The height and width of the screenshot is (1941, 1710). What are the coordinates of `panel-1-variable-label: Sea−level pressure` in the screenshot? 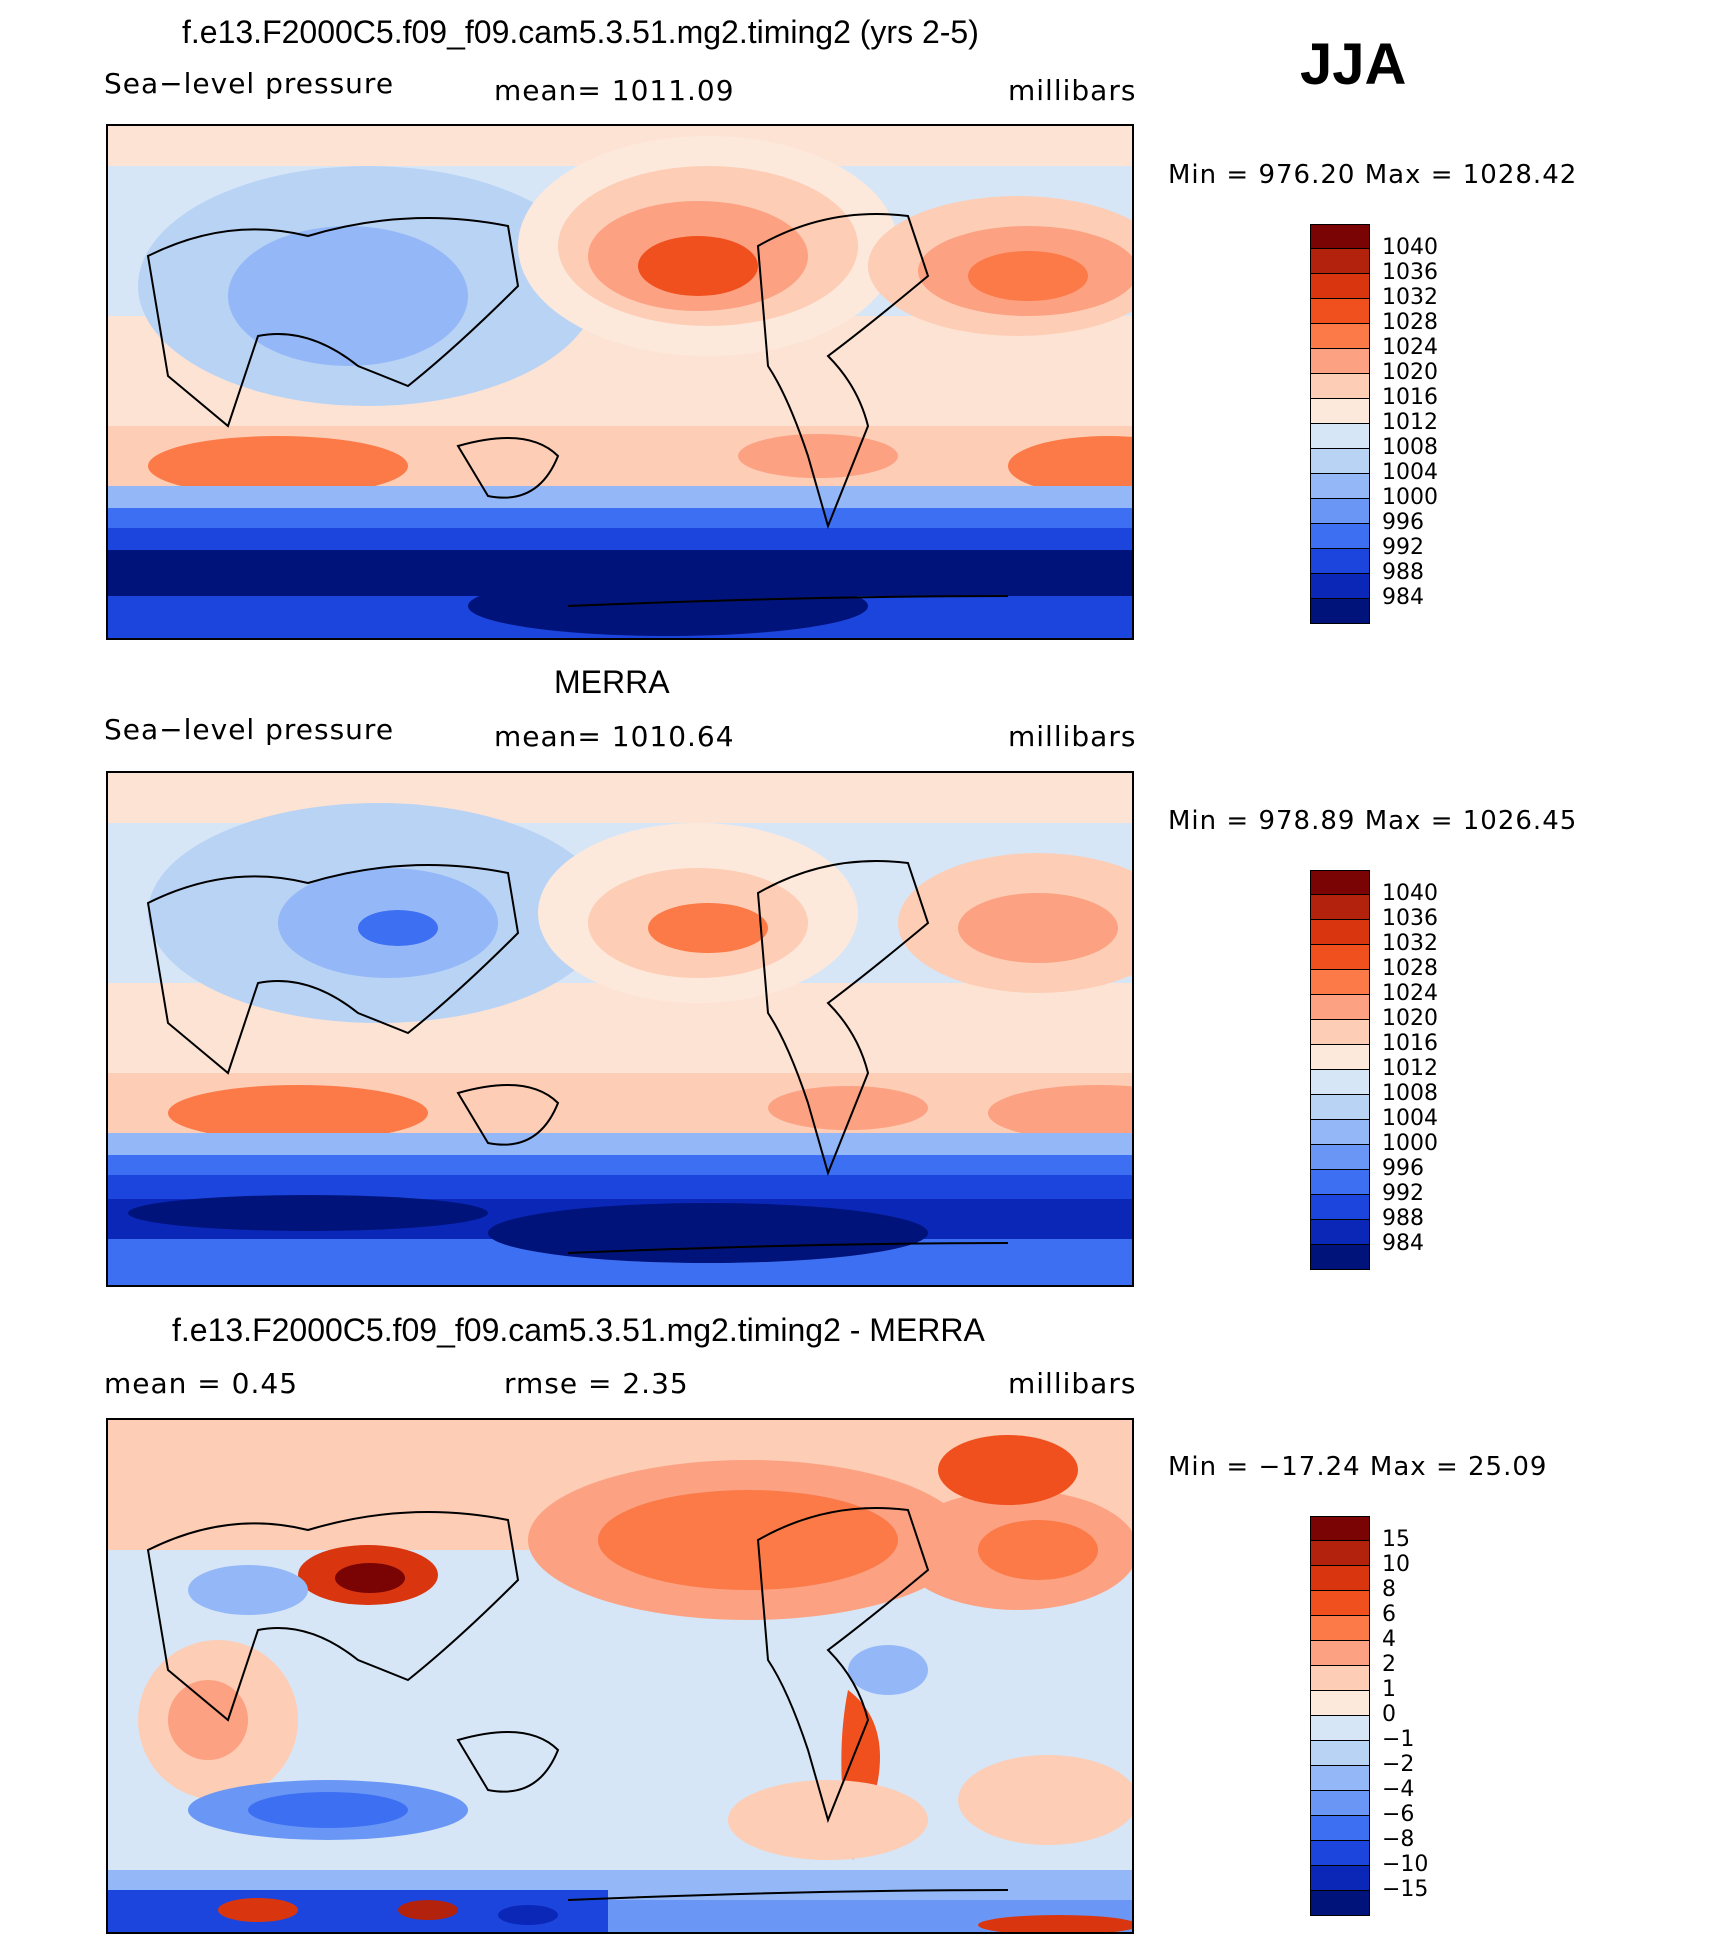 It's located at (249, 83).